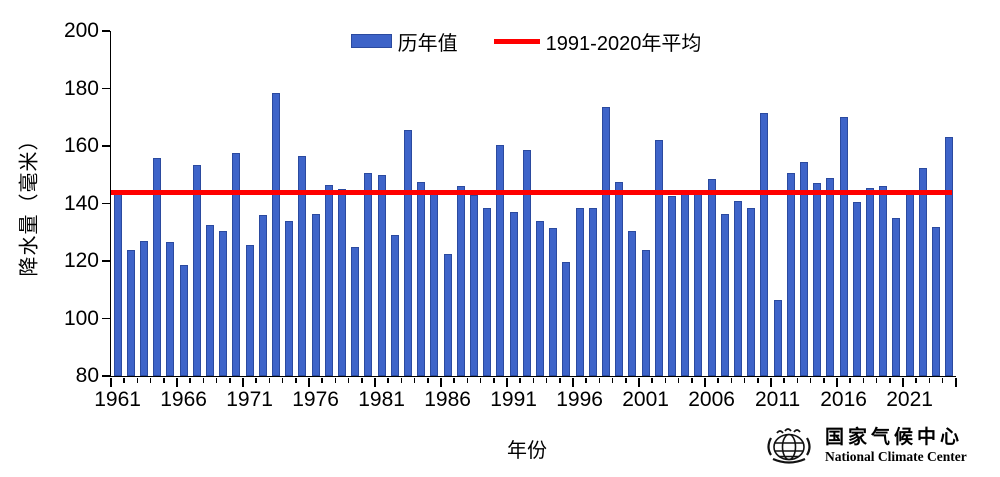  What do you see at coordinates (223, 303) in the screenshot?
I see `bar-1969` at bounding box center [223, 303].